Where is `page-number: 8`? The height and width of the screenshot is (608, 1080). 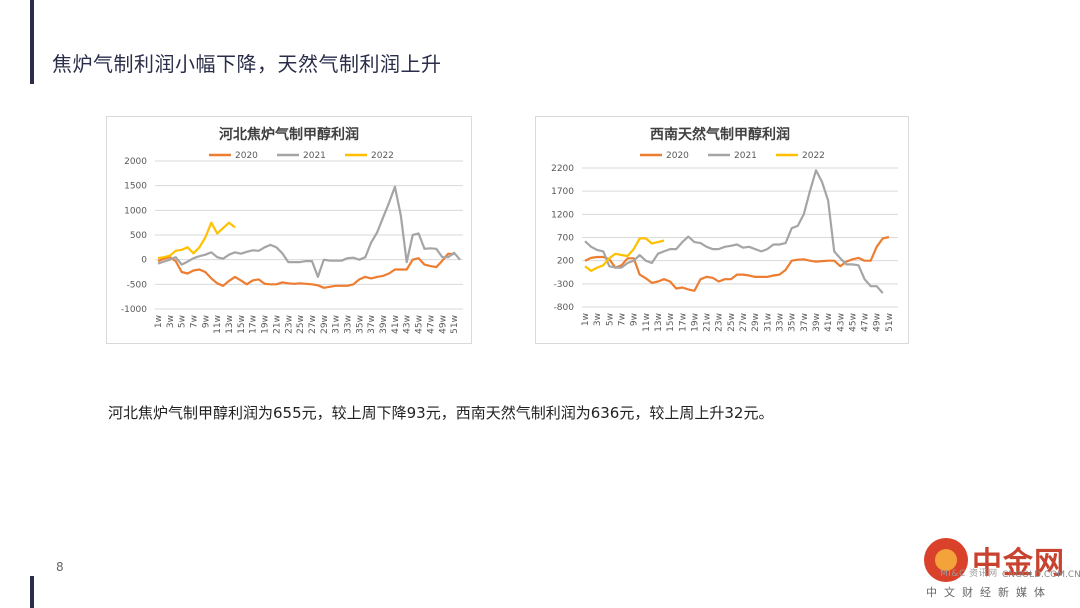
page-number: 8 is located at coordinates (60, 567).